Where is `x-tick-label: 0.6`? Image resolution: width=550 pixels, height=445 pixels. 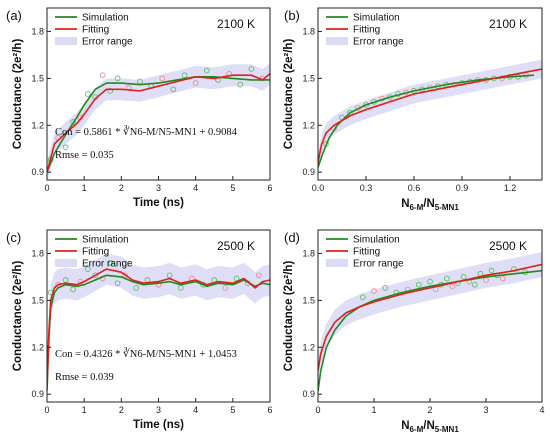
x-tick-label: 0.6 is located at coordinates (414, 188).